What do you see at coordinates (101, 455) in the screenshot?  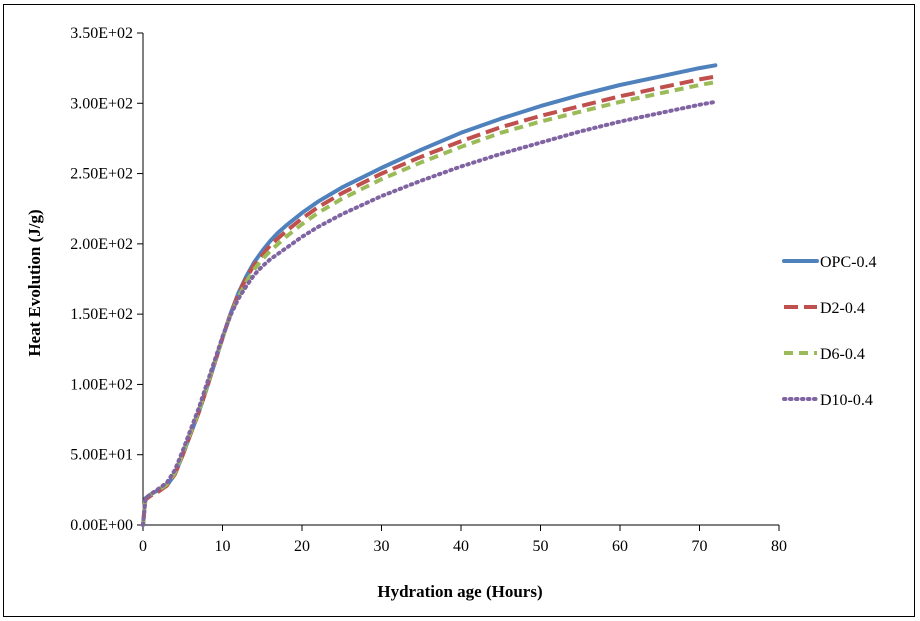 I see `y-tick-label: 5.00E+01` at bounding box center [101, 455].